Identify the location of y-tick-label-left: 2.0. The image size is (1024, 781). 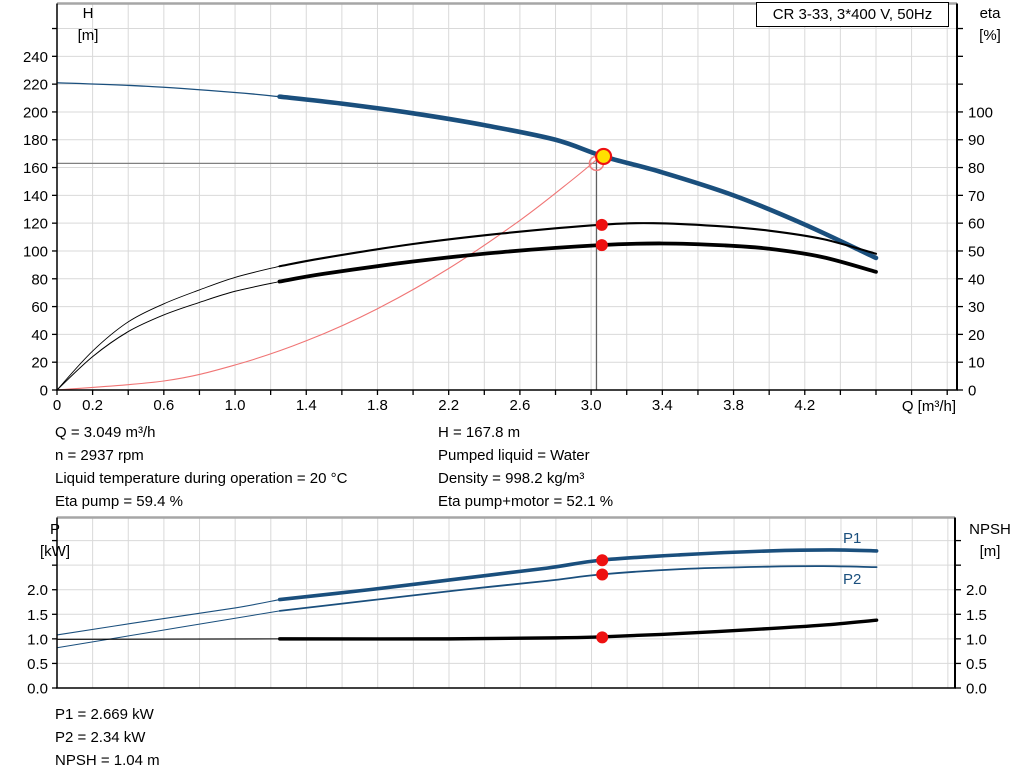
(37, 590).